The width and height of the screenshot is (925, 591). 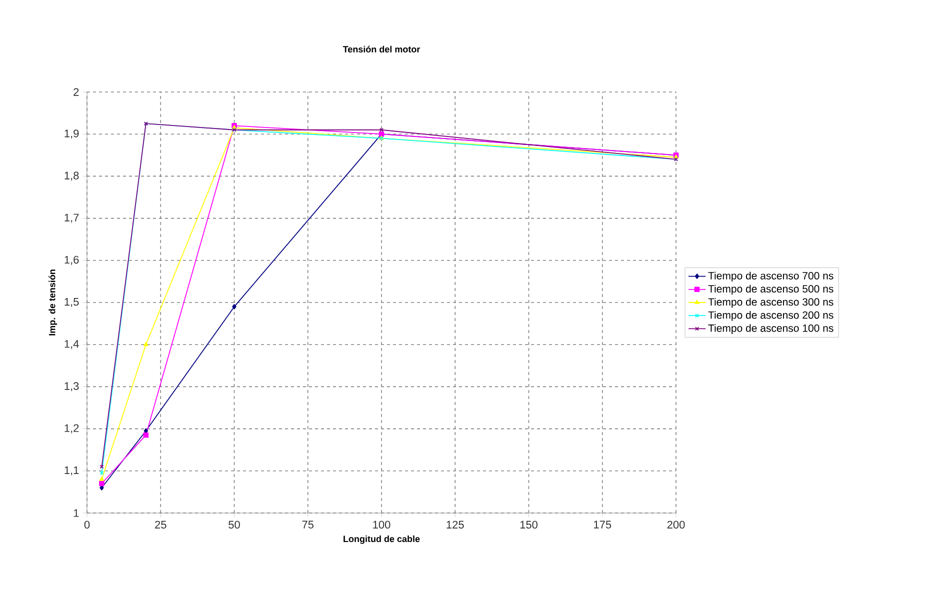 I want to click on y-tick-label: 1,9, so click(x=71, y=134).